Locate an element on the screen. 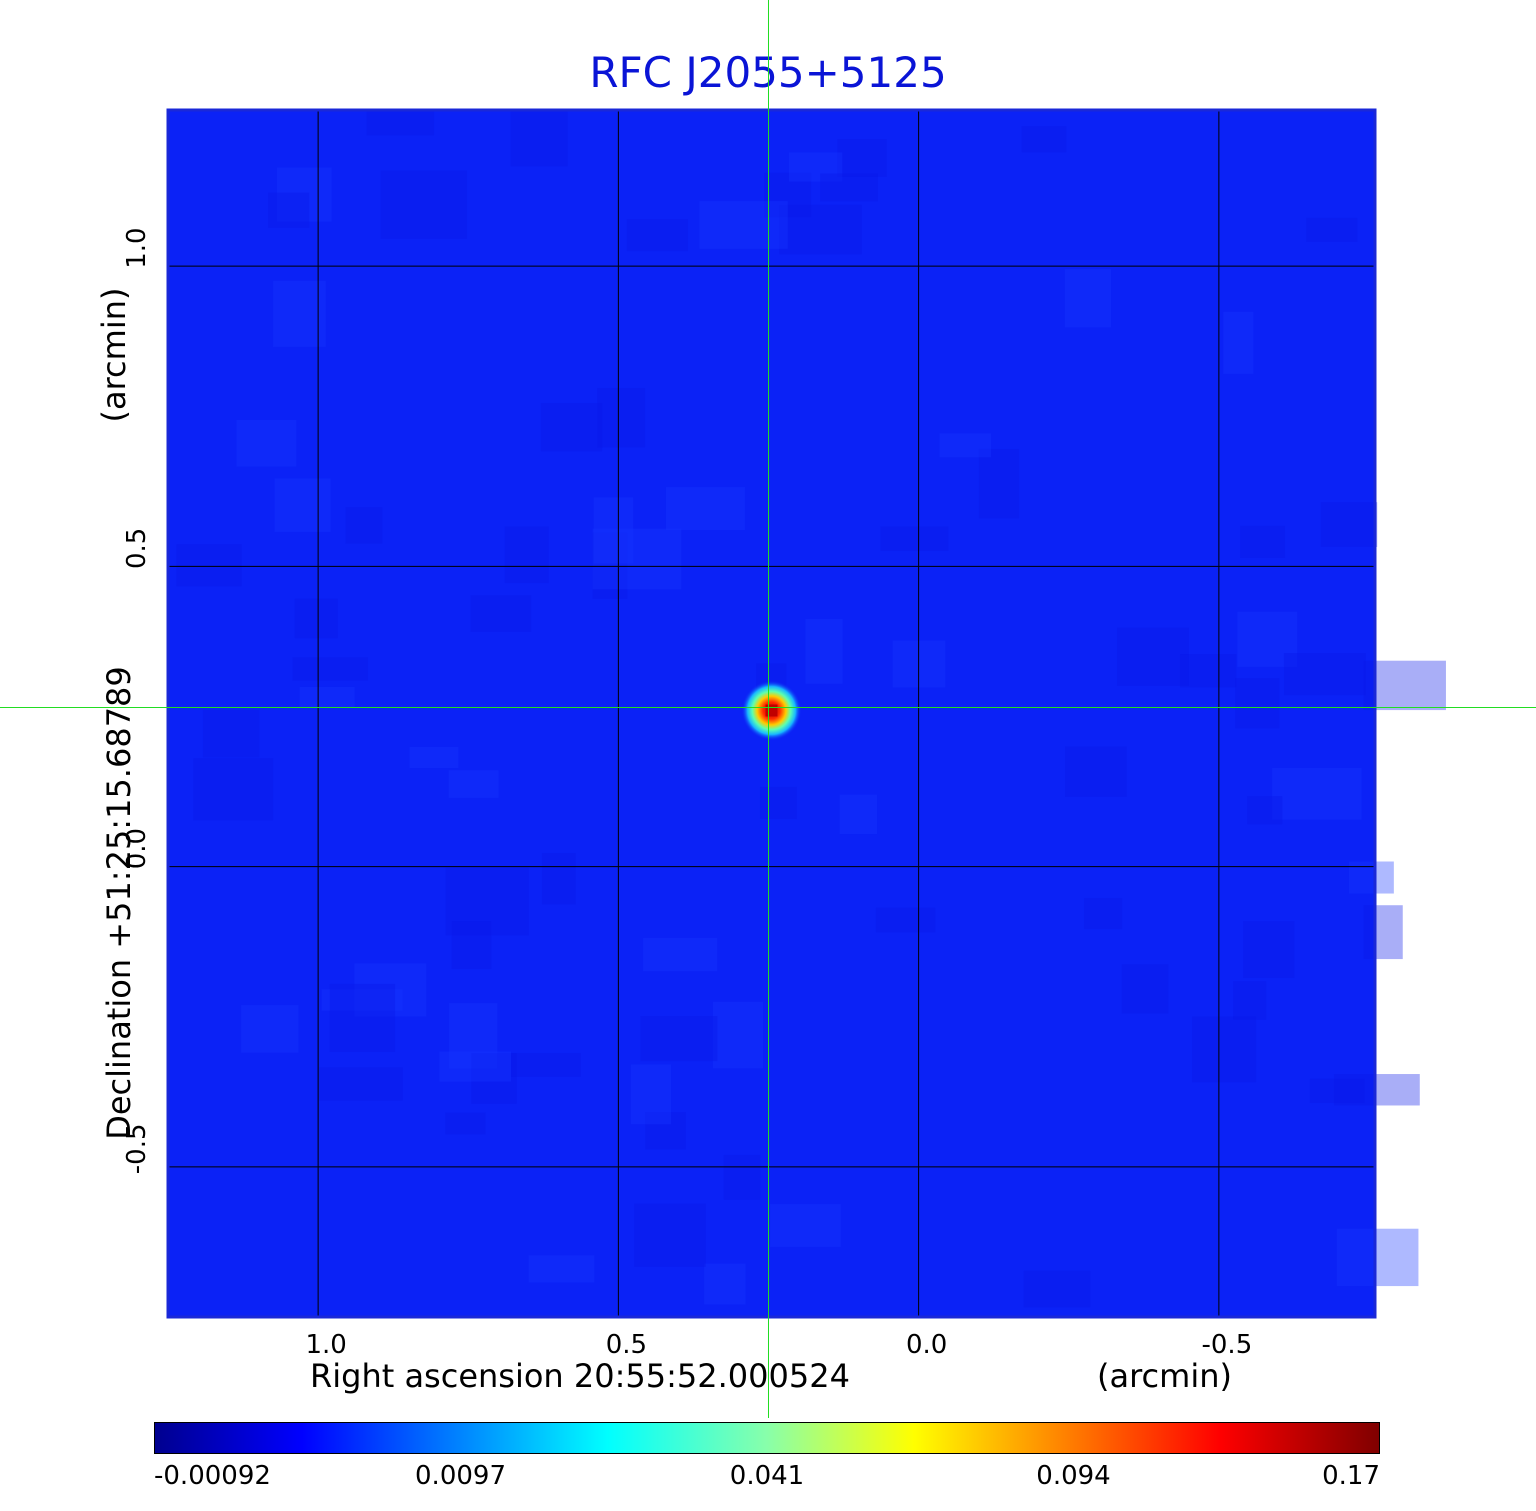 This screenshot has width=1536, height=1511. x-tick-label: 0.0 is located at coordinates (926, 1345).